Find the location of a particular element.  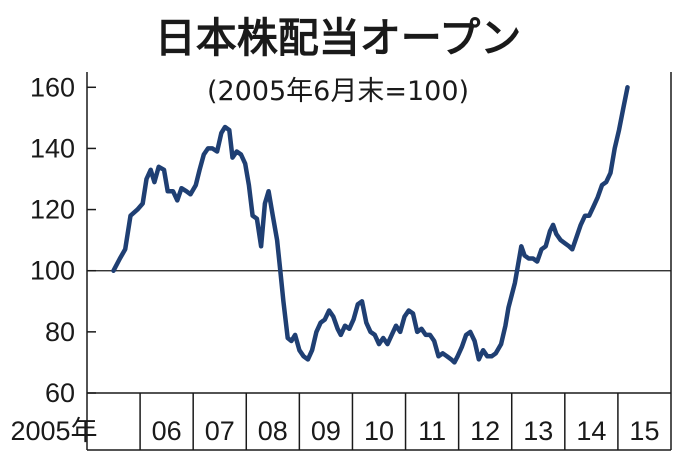

y-axis: 60 80 100 120 140 160 is located at coordinates (63, 240).